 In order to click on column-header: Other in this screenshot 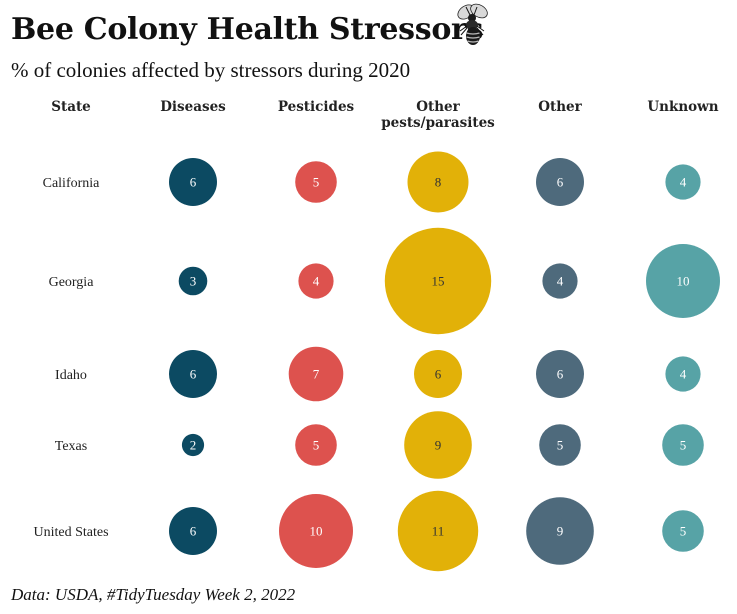, I will do `click(560, 107)`.